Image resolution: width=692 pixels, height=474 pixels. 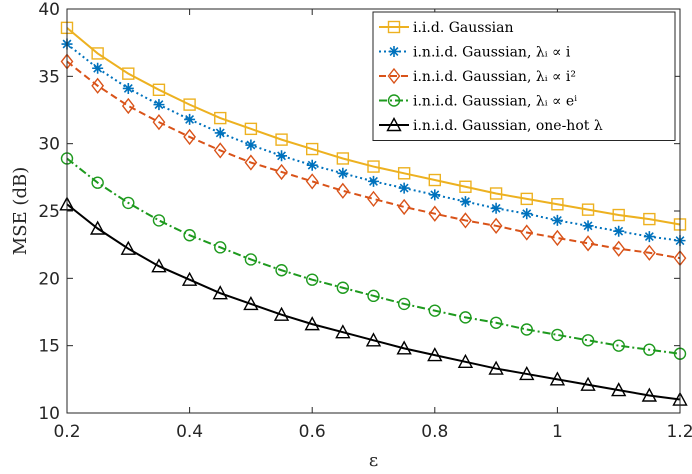 What do you see at coordinates (312, 432) in the screenshot?
I see `x-tick-label: 0.6` at bounding box center [312, 432].